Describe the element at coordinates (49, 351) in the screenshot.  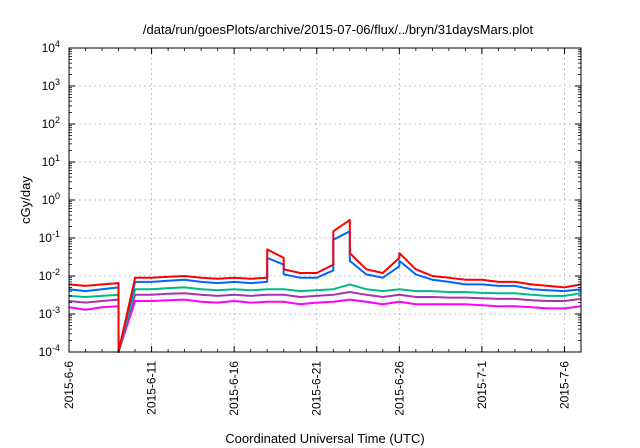
I see `y-tick-label: 10⁻⁴` at that location.